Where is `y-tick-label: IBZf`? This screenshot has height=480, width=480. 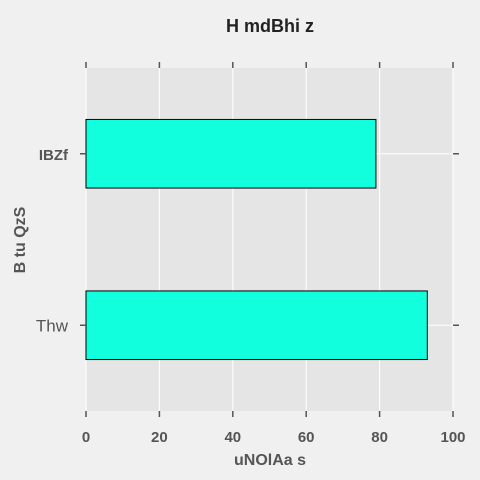 y-tick-label: IBZf is located at coordinates (54, 155).